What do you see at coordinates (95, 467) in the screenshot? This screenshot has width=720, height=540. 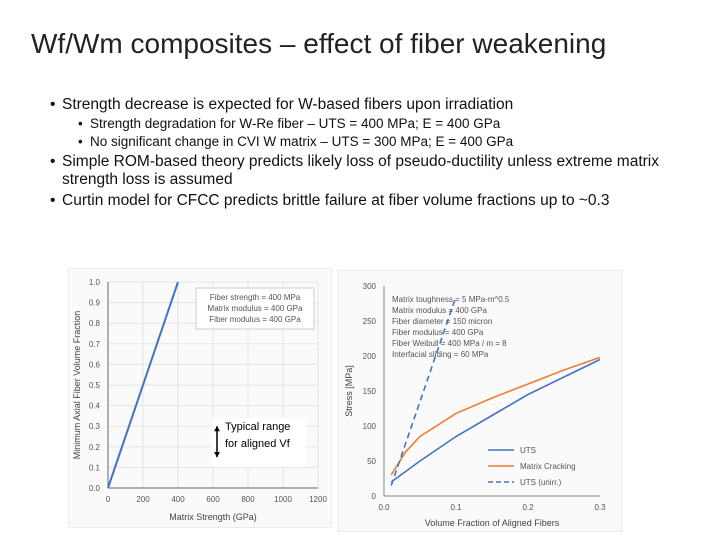 I see `y-tick-label: 0.1` at bounding box center [95, 467].